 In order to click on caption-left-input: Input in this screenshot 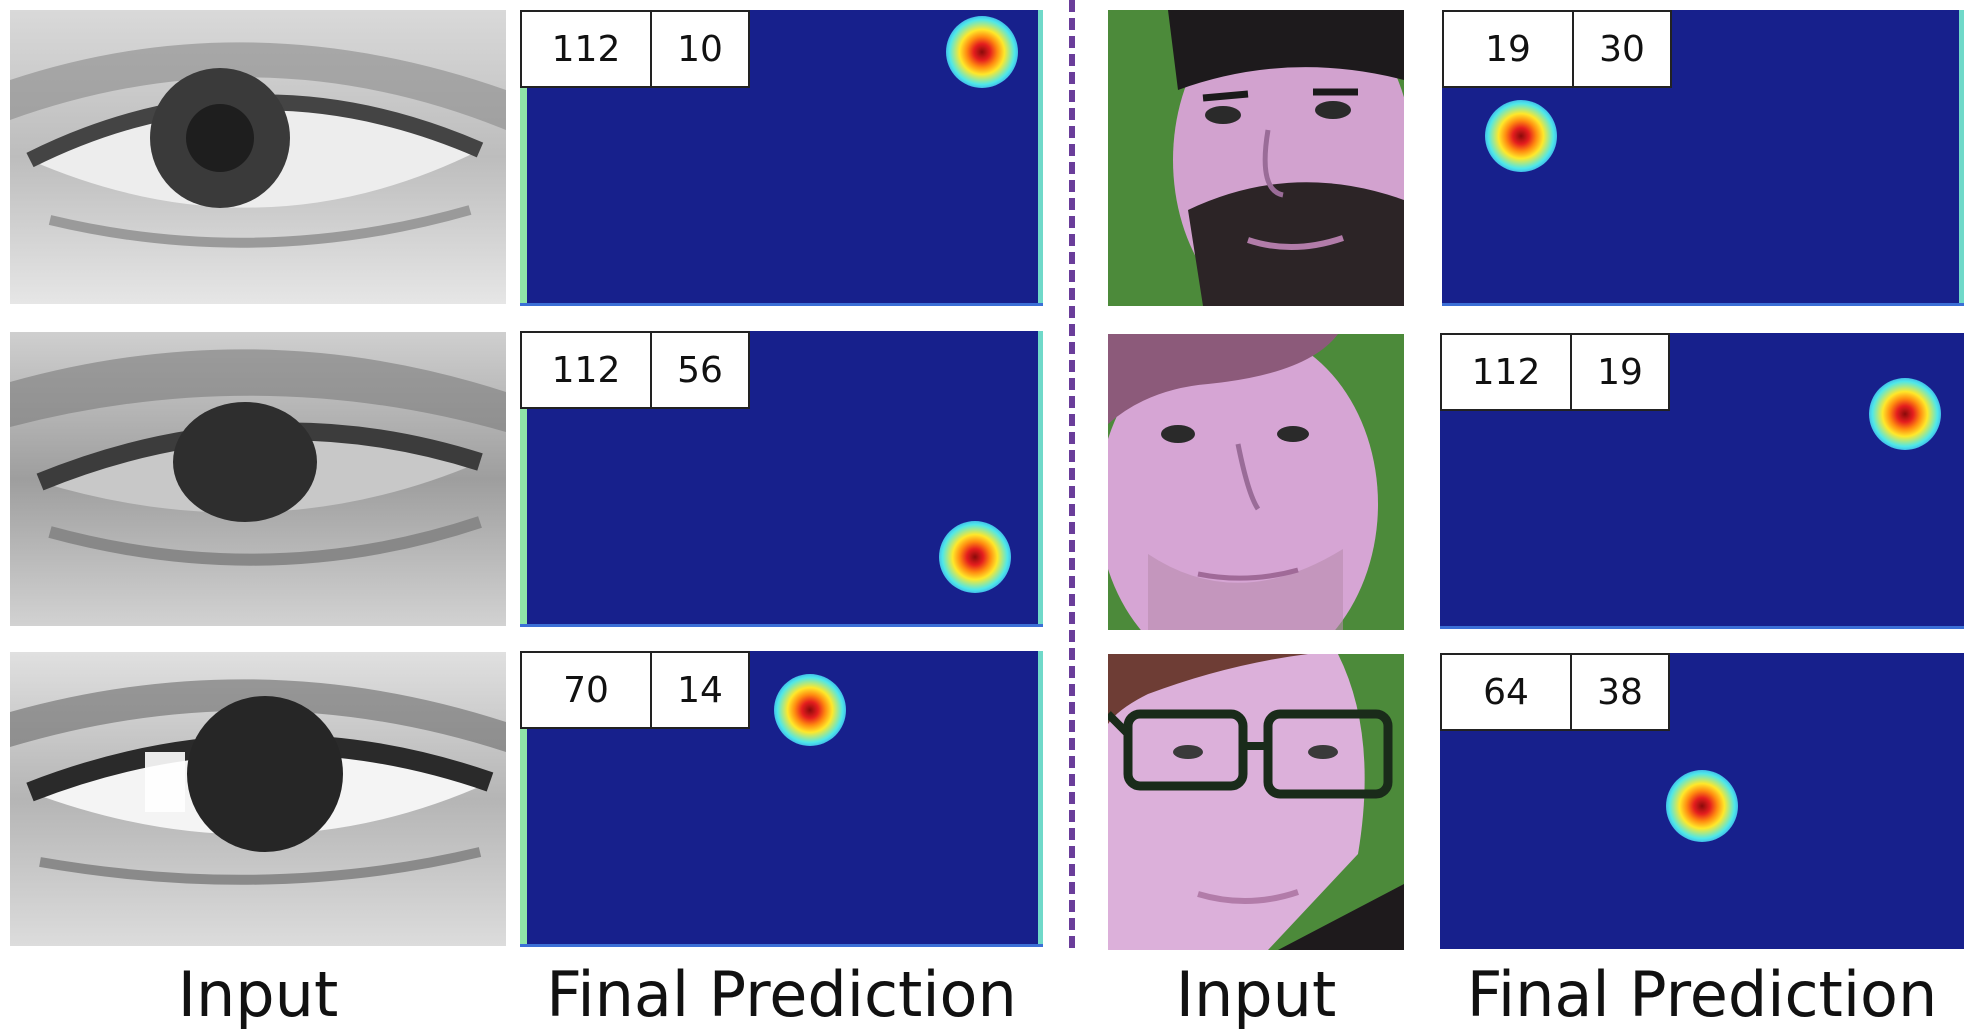, I will do `click(258, 994)`.